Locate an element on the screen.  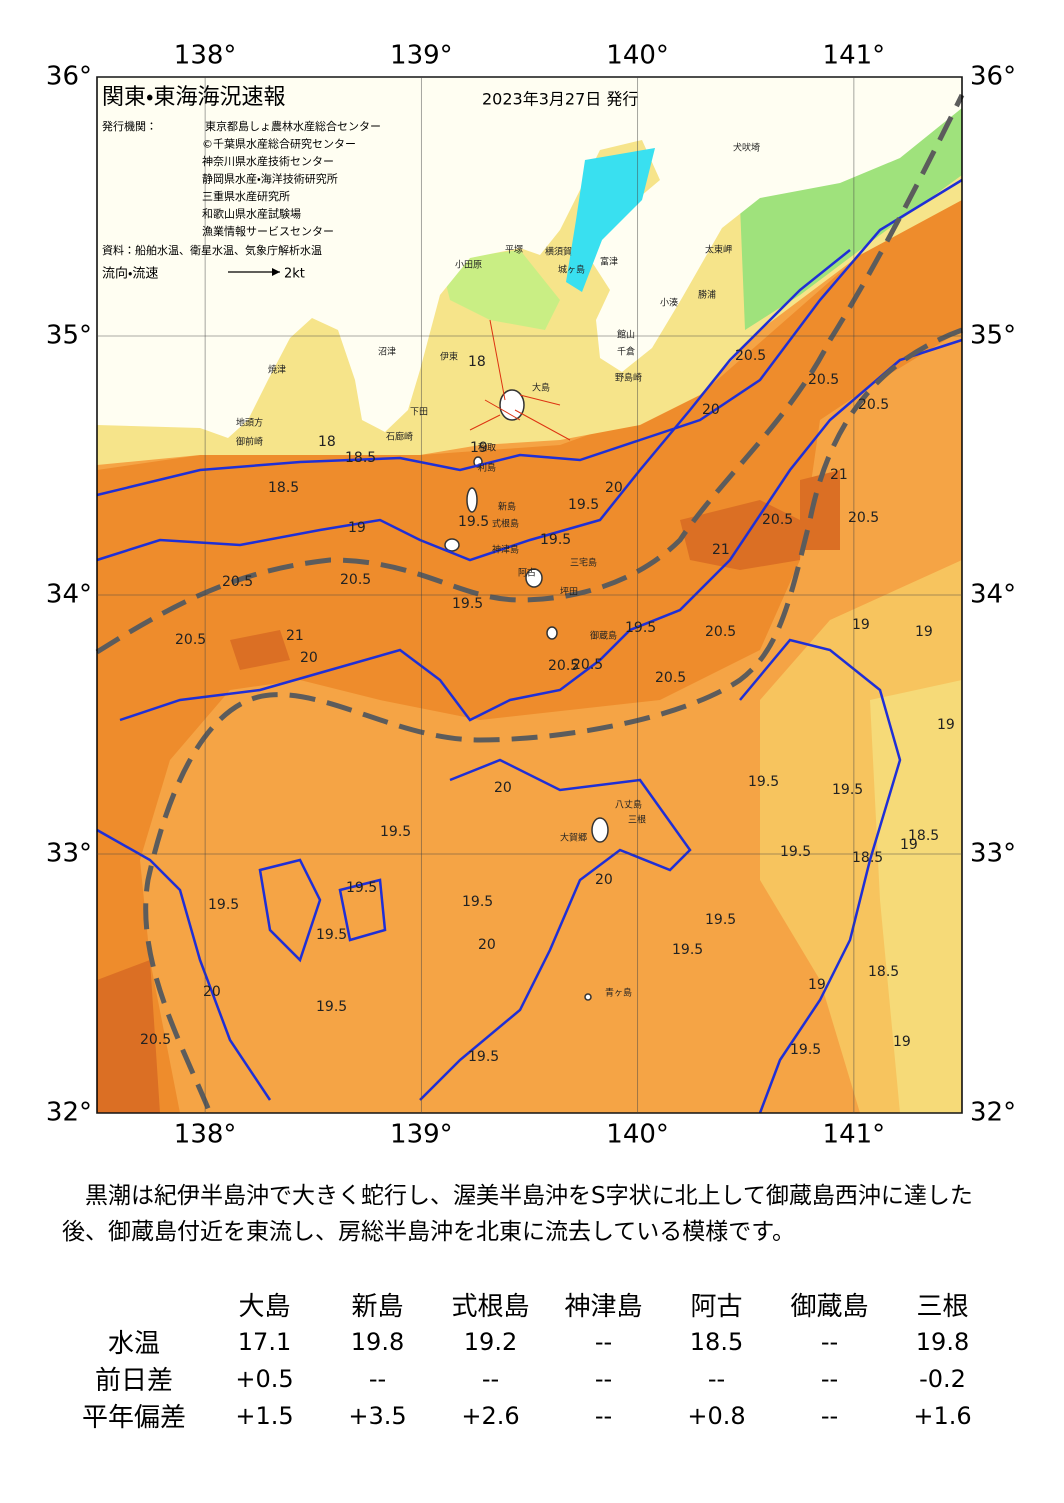
table-row: 平年偏差 +1.5 +3.5 +2.6 -- +0.8 -- +1.6 is located at coordinates (529, 1415).